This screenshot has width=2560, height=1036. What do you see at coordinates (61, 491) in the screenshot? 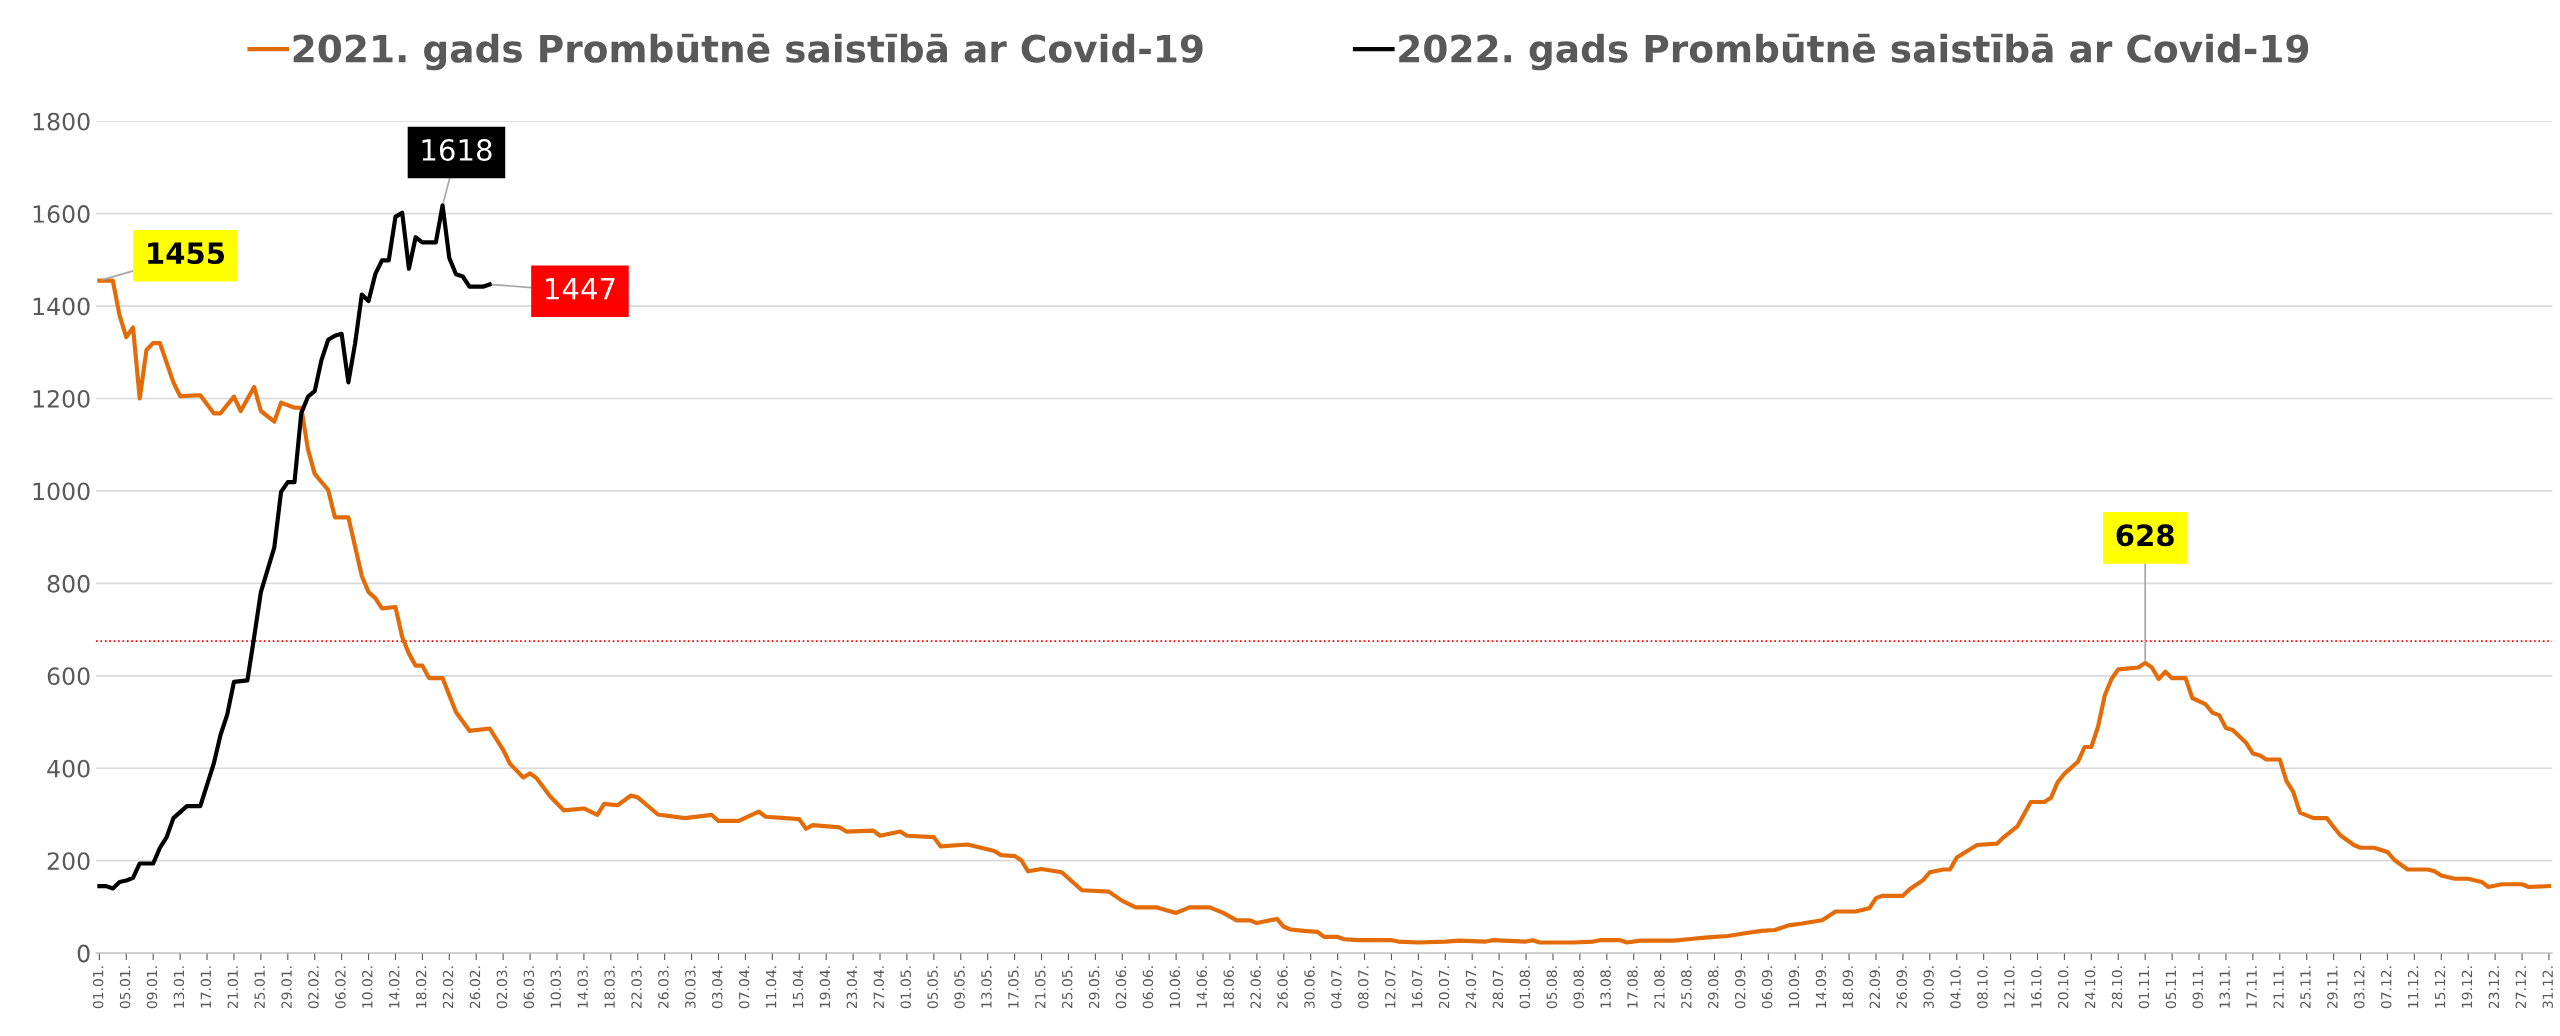
I see `y-tick-label: 1000` at bounding box center [61, 491].